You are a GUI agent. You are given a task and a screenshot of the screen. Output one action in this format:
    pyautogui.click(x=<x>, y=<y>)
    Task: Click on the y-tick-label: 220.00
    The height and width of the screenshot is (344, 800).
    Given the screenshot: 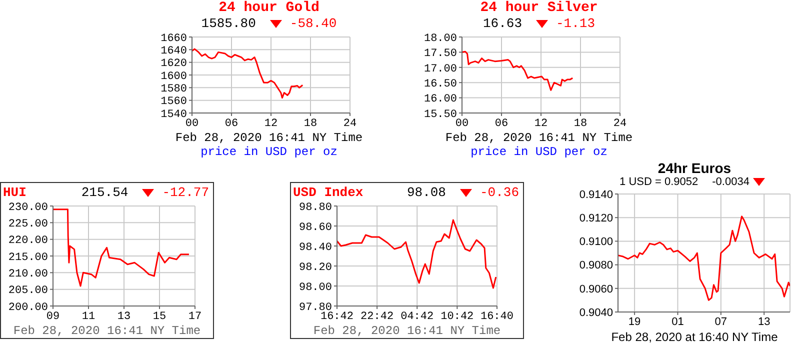 What is the action you would take?
    pyautogui.click(x=28, y=241)
    